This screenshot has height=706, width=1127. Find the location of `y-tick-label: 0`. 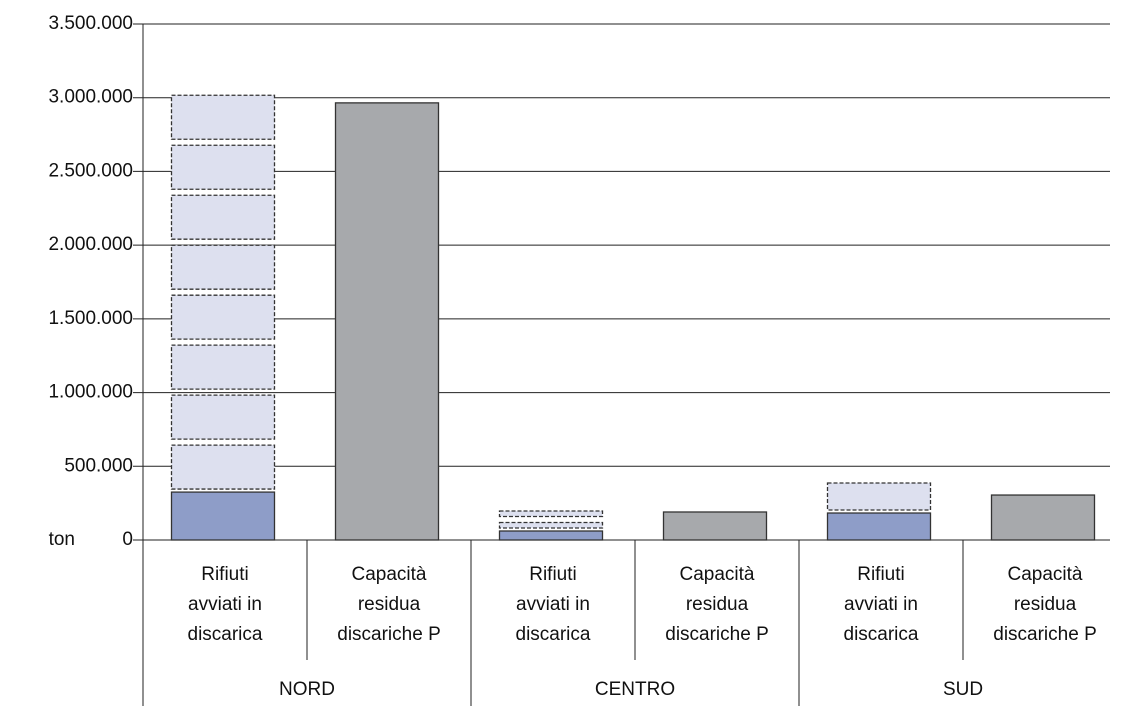

y-tick-label: 0 is located at coordinates (127, 539).